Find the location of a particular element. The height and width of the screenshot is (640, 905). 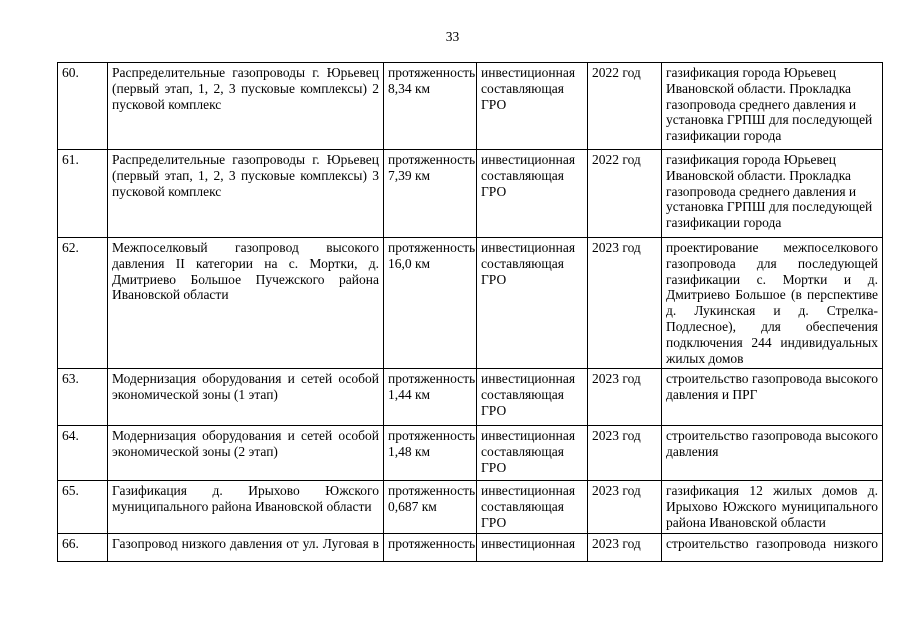

length-cell: протяженность is located at coordinates (430, 548).